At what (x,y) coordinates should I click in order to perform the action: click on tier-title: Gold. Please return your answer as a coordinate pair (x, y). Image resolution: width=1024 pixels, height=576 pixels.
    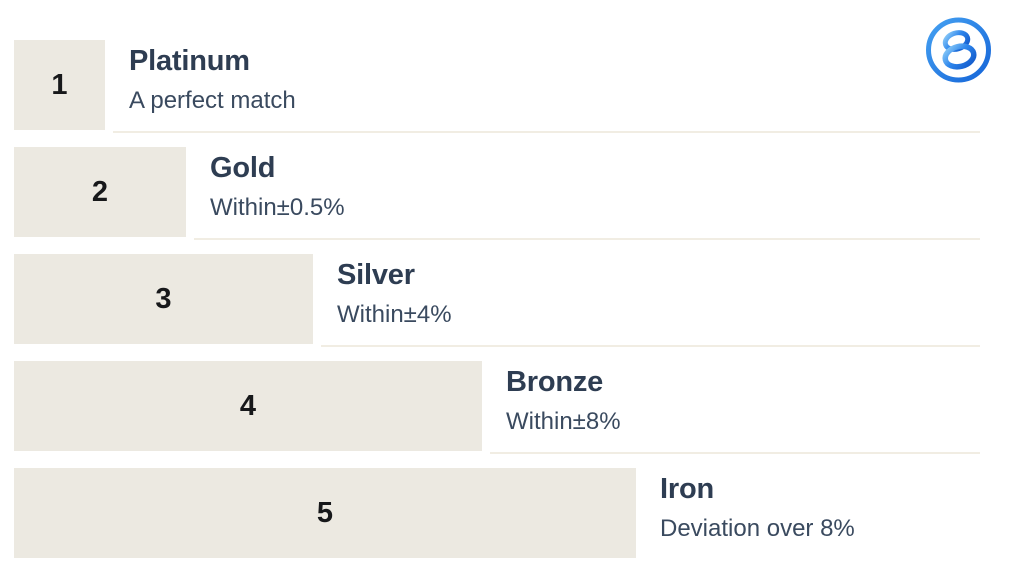
    Looking at the image, I should click on (243, 168).